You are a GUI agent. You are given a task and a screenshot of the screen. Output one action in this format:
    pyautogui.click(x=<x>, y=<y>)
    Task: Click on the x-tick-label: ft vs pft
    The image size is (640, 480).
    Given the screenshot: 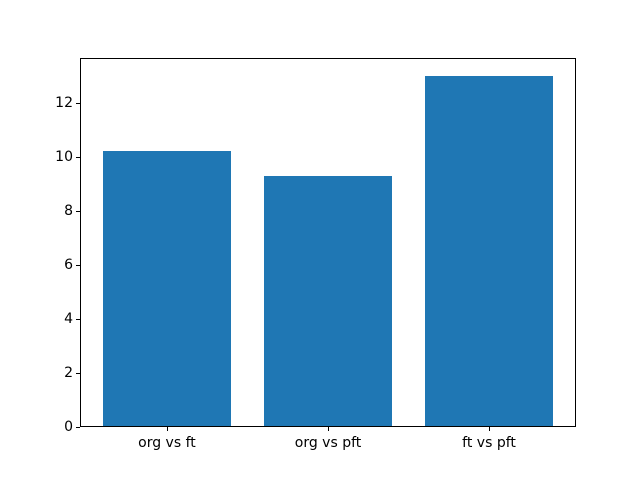 What is the action you would take?
    pyautogui.click(x=489, y=443)
    